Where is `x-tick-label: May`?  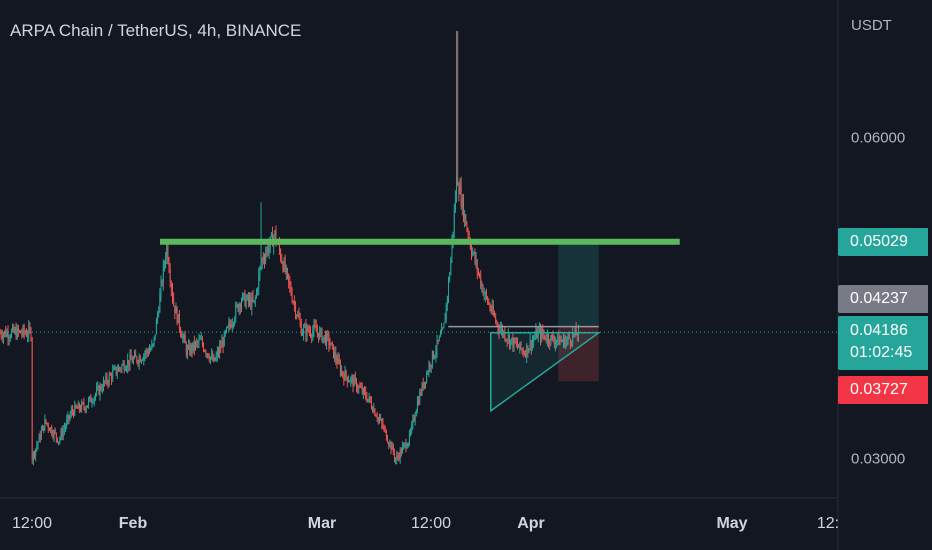 x-tick-label: May is located at coordinates (732, 523).